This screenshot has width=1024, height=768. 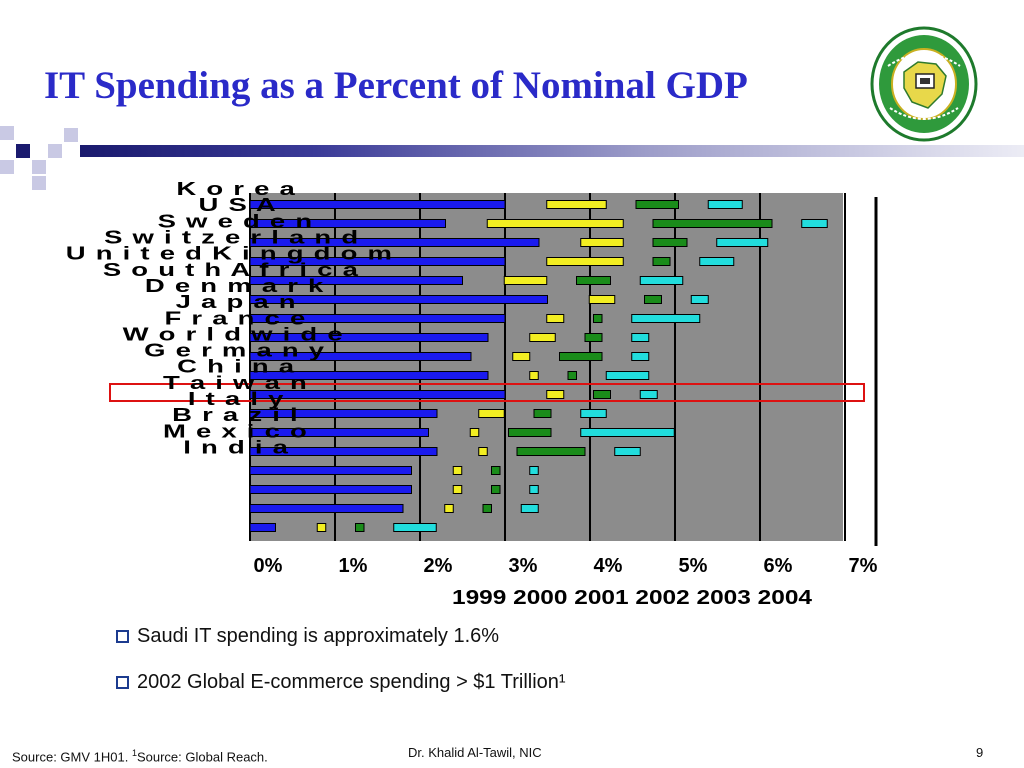 I want to click on bar-usa-s4, so click(x=742, y=242).